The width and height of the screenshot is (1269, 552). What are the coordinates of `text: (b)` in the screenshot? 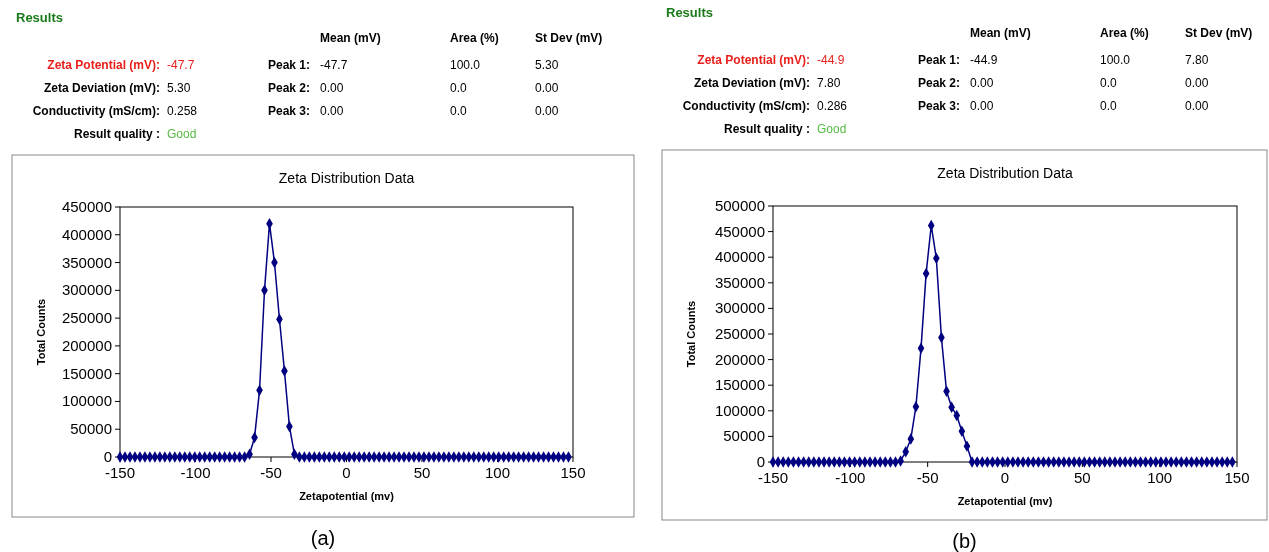 It's located at (964, 541).